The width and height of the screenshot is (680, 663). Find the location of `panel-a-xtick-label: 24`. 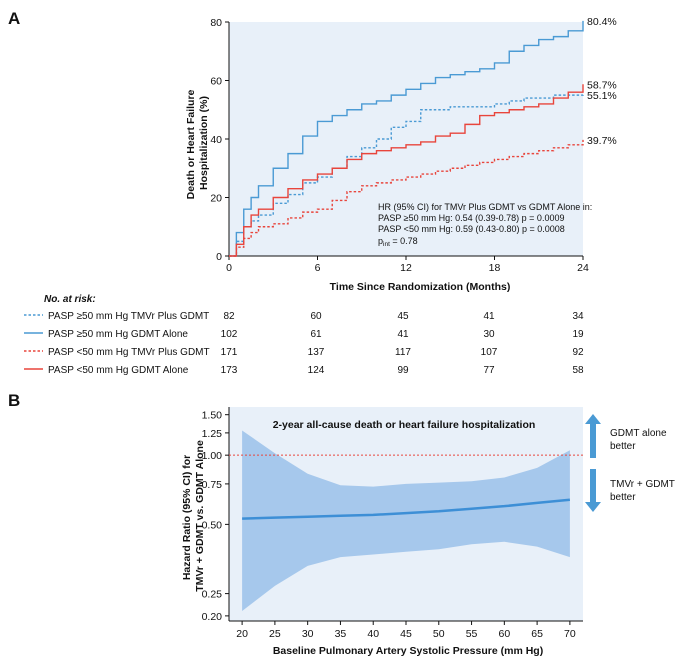

panel-a-xtick-label: 24 is located at coordinates (583, 268).